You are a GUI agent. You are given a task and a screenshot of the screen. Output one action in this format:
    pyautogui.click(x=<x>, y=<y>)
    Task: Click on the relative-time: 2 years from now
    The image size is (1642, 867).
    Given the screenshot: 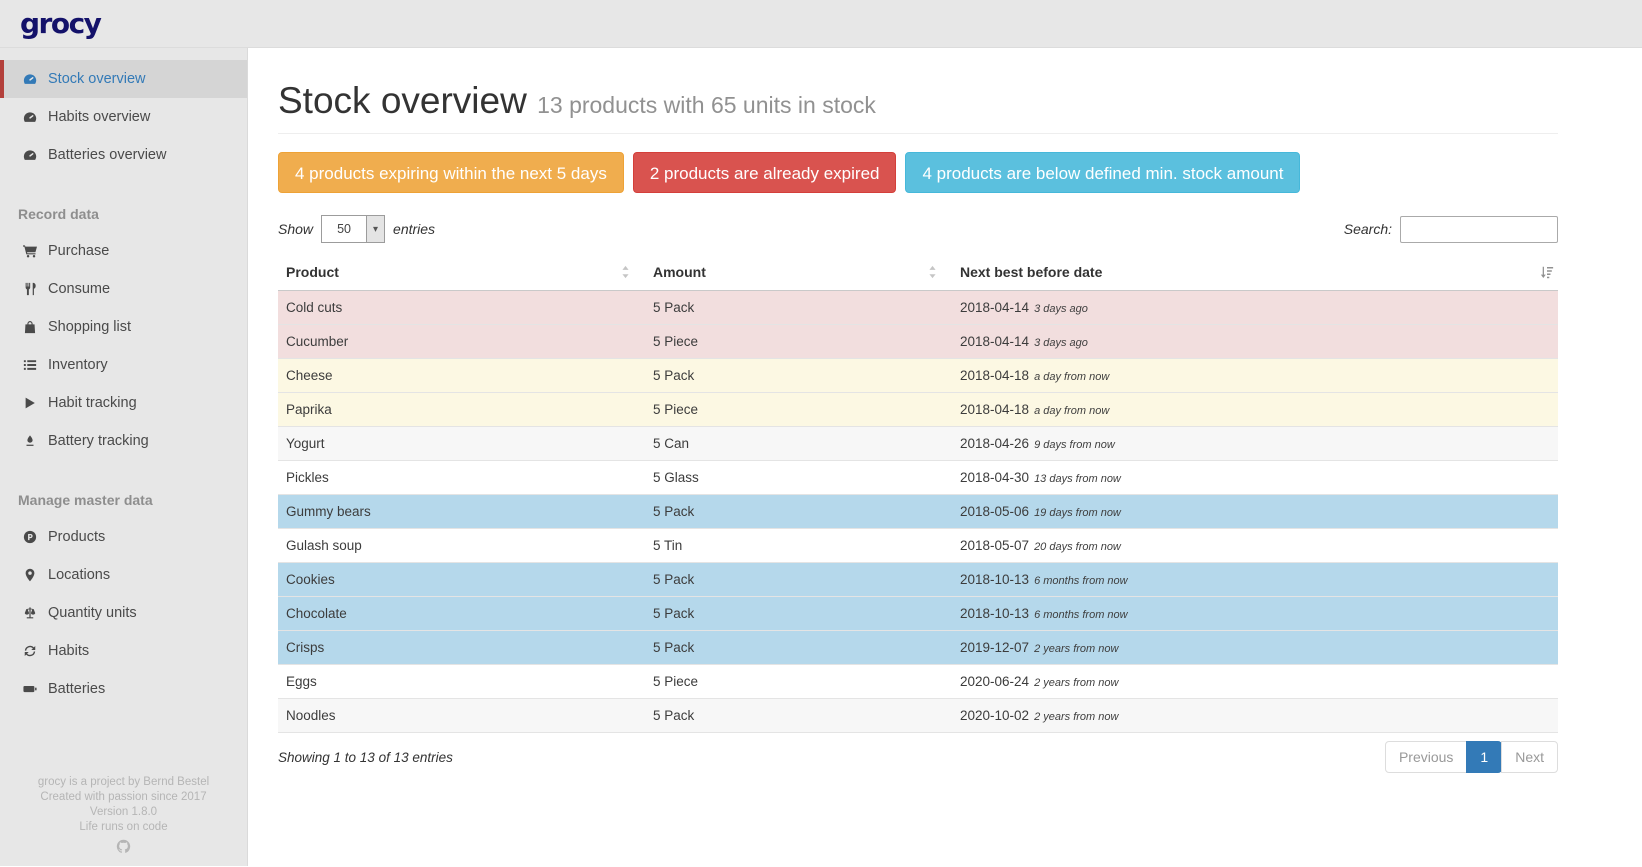 What is the action you would take?
    pyautogui.click(x=1076, y=683)
    